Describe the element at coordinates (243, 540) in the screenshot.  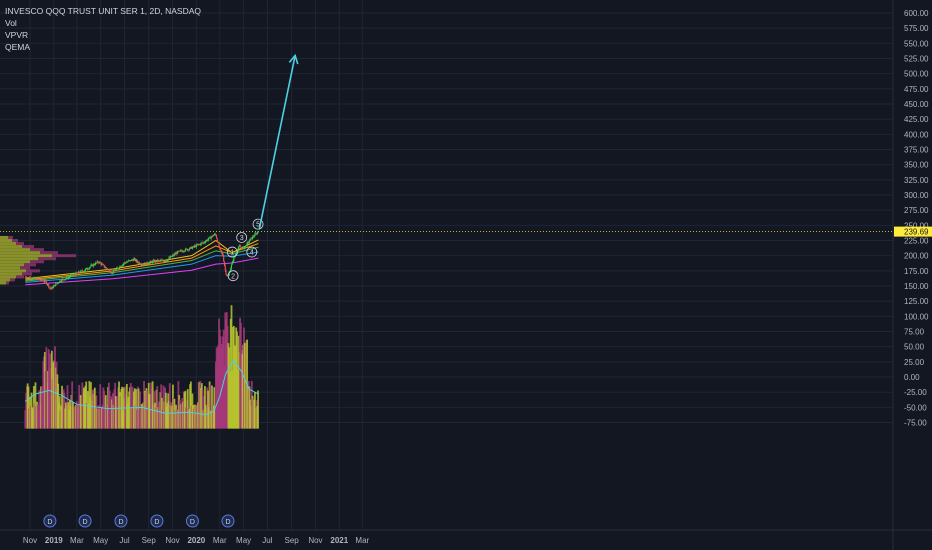
I see `time-tick-label: May` at that location.